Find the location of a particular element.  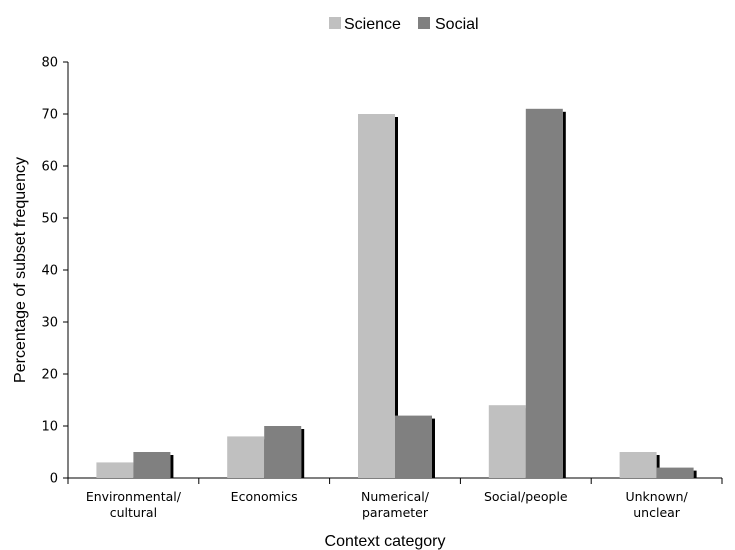

y-tick-label: 30 is located at coordinates (49, 323).